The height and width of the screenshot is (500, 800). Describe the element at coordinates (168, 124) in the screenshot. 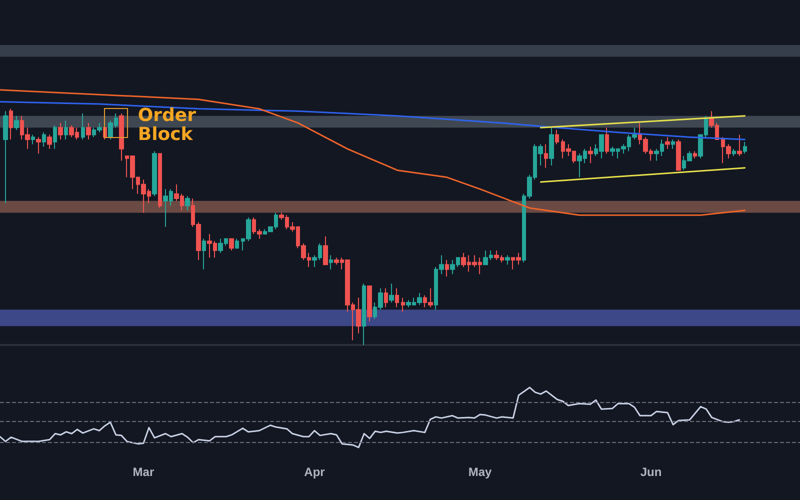

I see `annotation: Order Block` at that location.